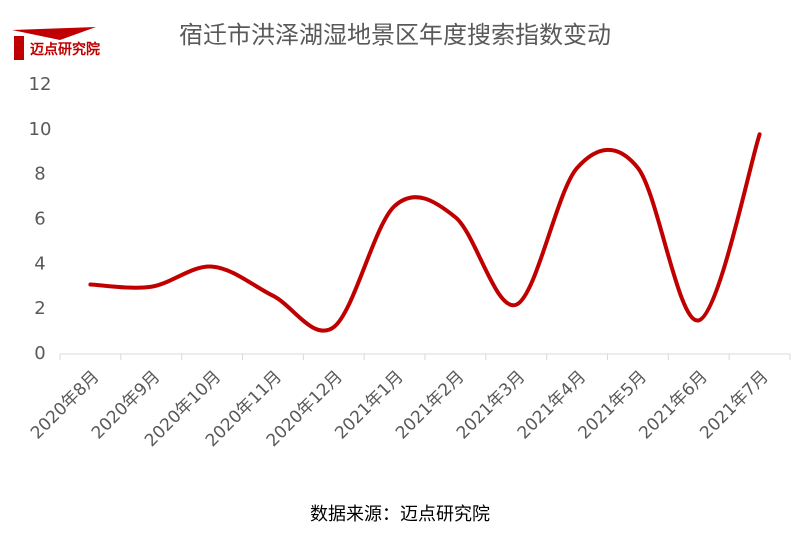 The width and height of the screenshot is (800, 543). Describe the element at coordinates (39, 174) in the screenshot. I see `y-tick-label: 8` at that location.